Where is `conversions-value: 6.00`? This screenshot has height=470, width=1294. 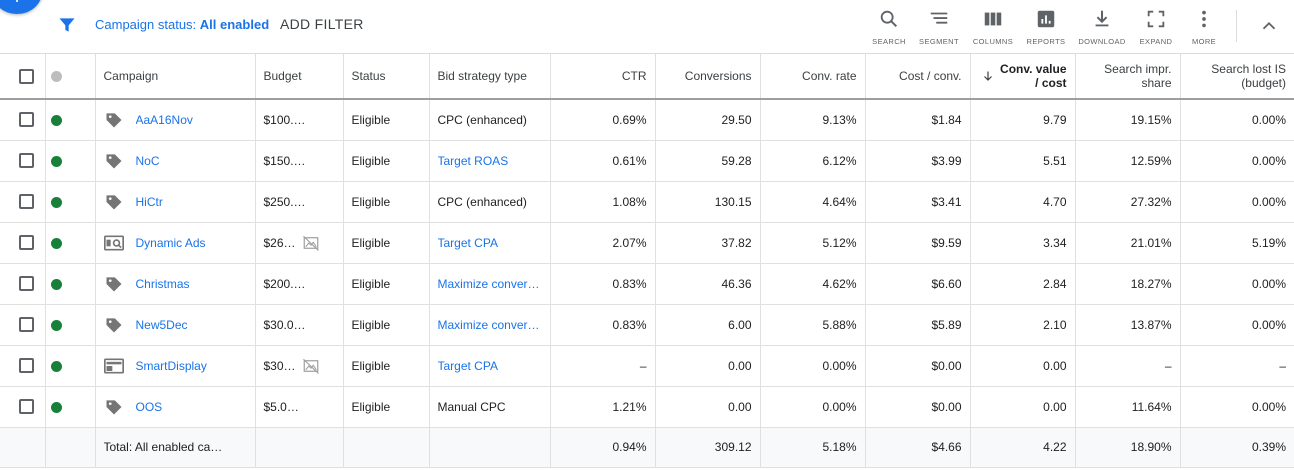
conversions-value: 6.00 is located at coordinates (708, 324).